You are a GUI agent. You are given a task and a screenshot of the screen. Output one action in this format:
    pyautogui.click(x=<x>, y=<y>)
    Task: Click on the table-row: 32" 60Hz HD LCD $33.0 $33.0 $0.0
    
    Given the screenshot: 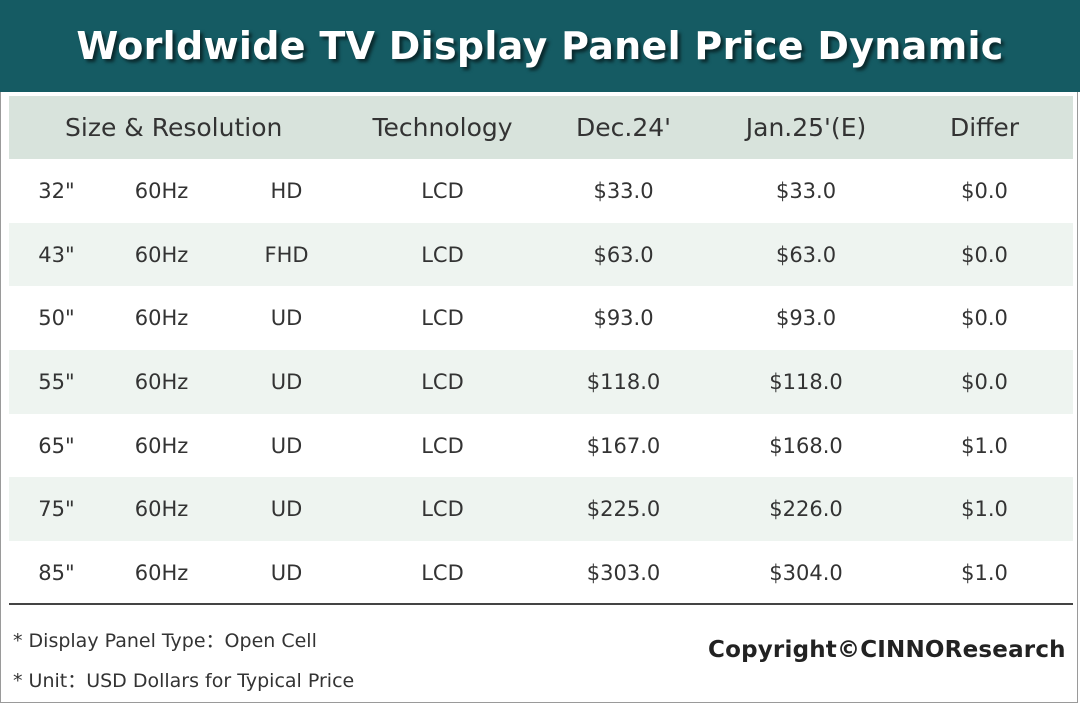 What is the action you would take?
    pyautogui.click(x=541, y=191)
    